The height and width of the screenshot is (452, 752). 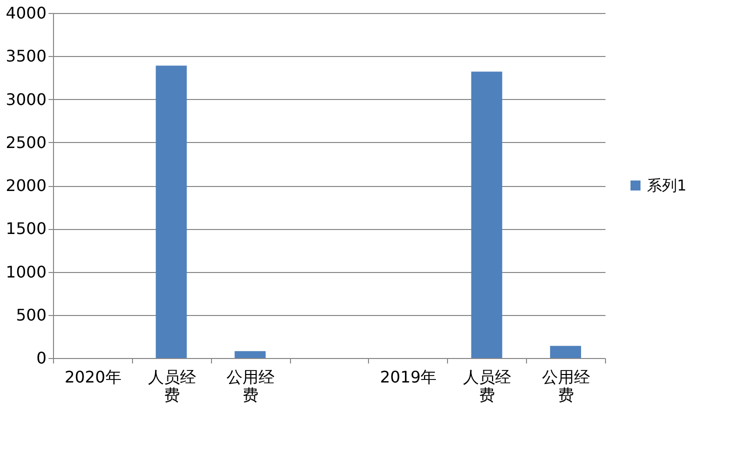 I want to click on y-tick-label: 0, so click(x=41, y=358).